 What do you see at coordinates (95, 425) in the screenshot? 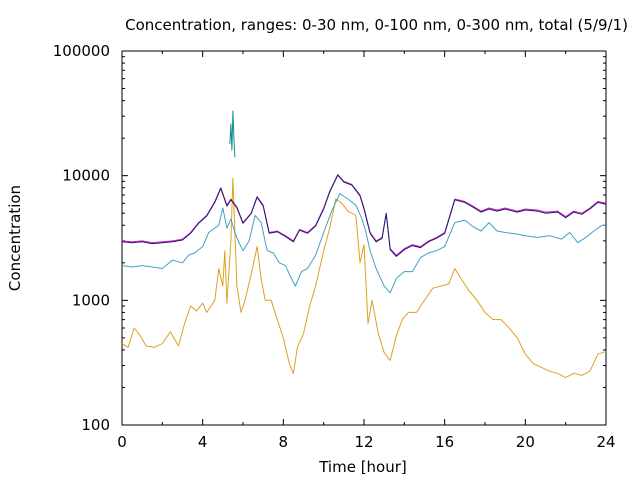
I see `y-tick-label: 100` at bounding box center [95, 425].